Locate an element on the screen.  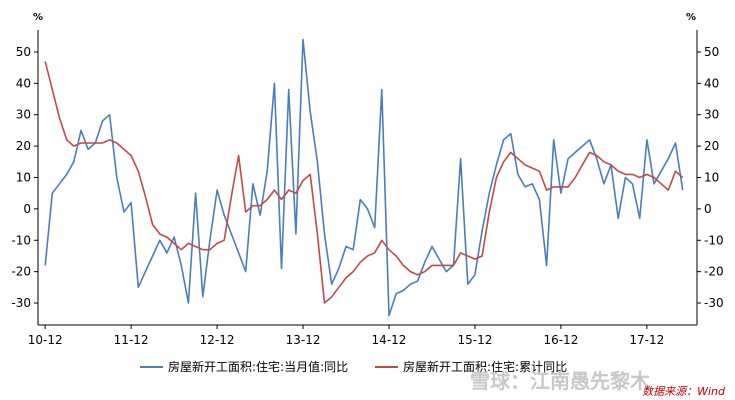
left-y-ticks: -30 -20 -10 0 10 20 30 40 50 is located at coordinates (21, 177).